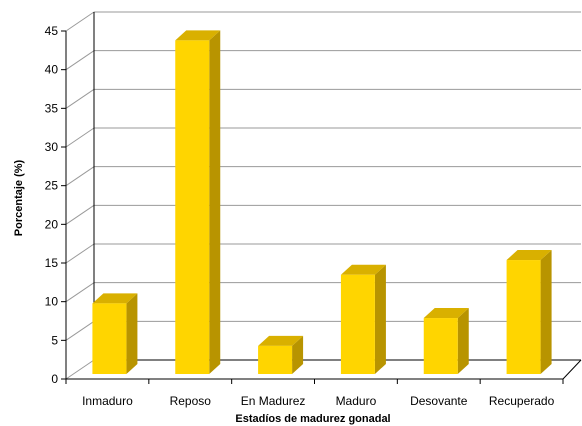 This screenshot has width=582, height=426. Describe the element at coordinates (19, 197) in the screenshot. I see `y-axis-title: Porcentaje (%)` at that location.